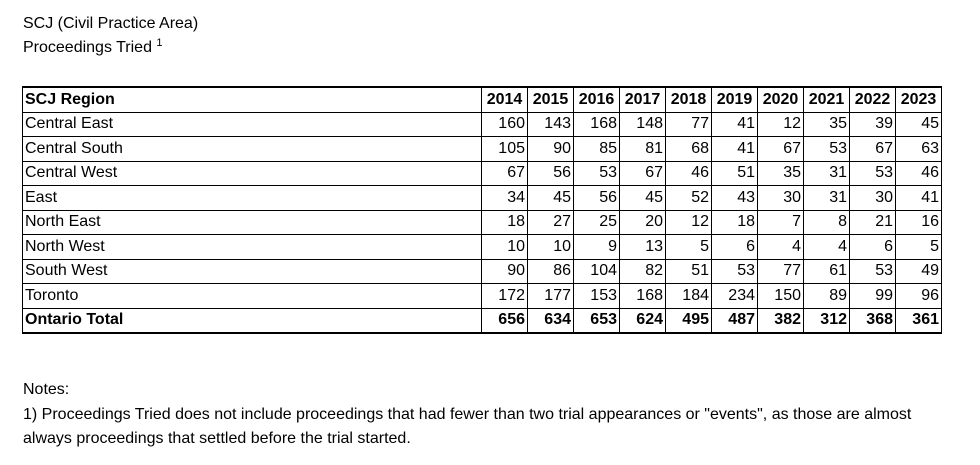 Image resolution: width=980 pixels, height=465 pixels. What do you see at coordinates (550, 296) in the screenshot?
I see `value-cell: 177` at bounding box center [550, 296].